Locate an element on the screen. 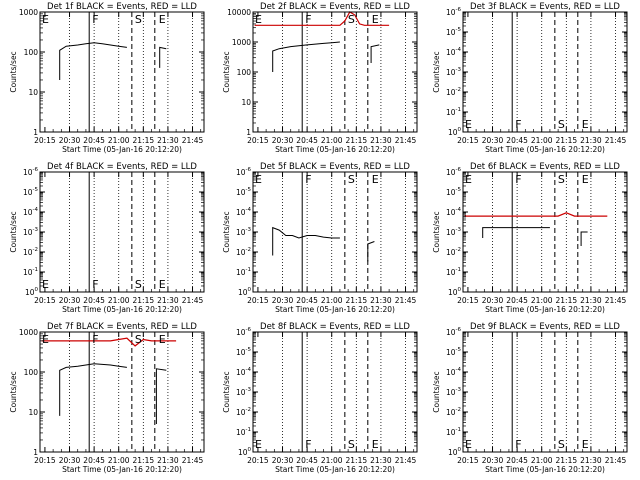  panel-title: Det 1f BLACK = Events, RED = LLD is located at coordinates (122, 7).